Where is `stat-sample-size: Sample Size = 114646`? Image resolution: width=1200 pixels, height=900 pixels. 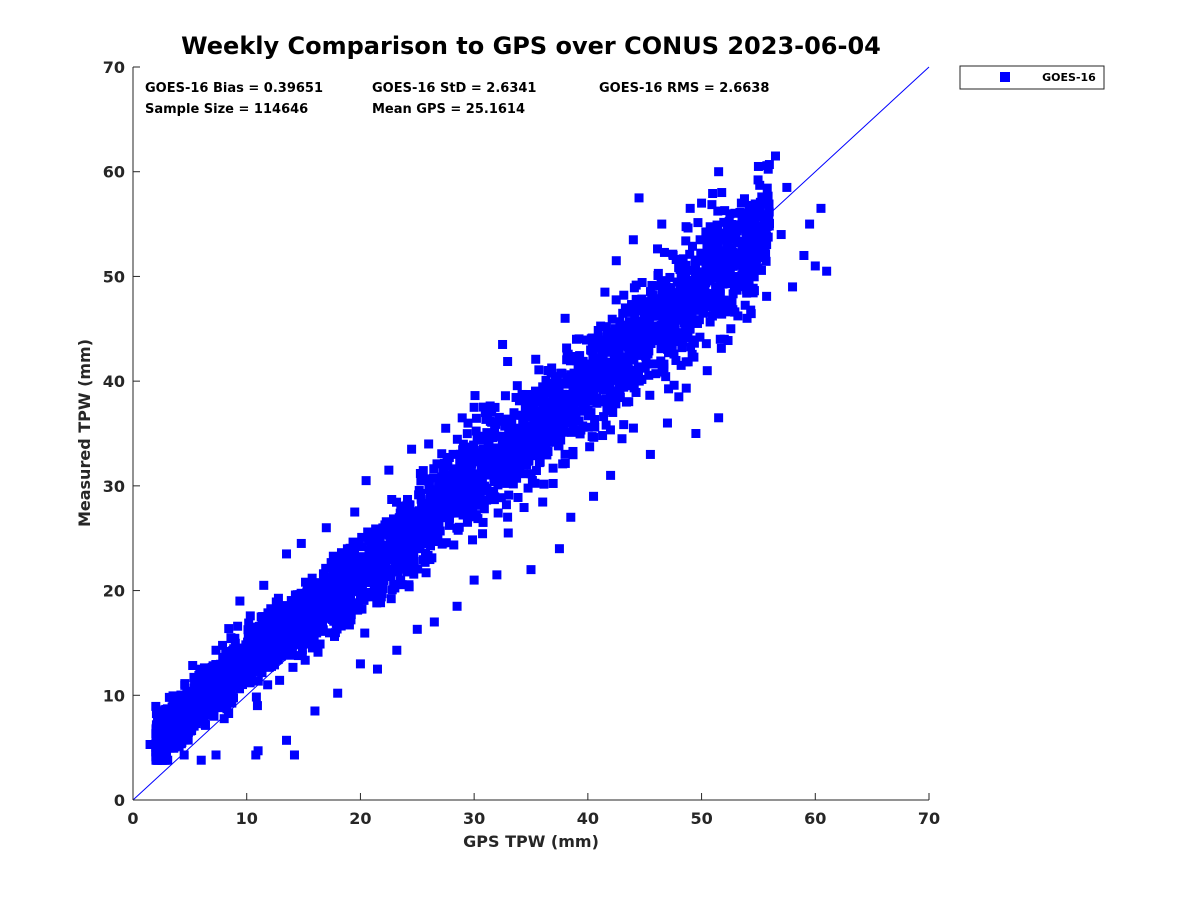 stat-sample-size: Sample Size = 114646 is located at coordinates (226, 109).